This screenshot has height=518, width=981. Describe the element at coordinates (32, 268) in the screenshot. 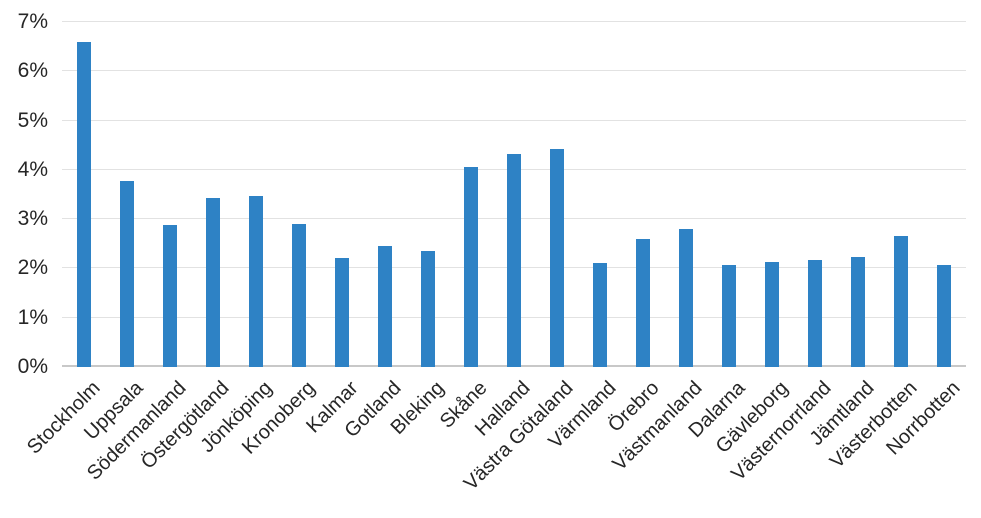

I see `y-axis-tick-label: 2%` at that location.